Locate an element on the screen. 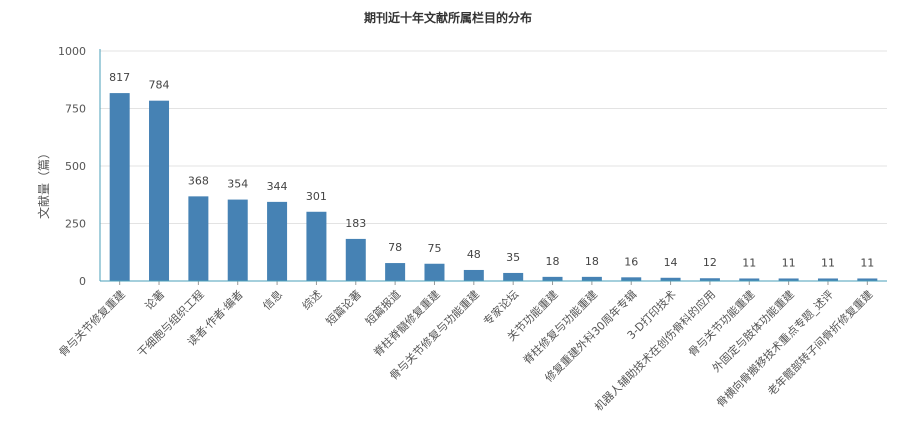 This screenshot has width=897, height=439. y-tick-label: 500 is located at coordinates (75, 166).